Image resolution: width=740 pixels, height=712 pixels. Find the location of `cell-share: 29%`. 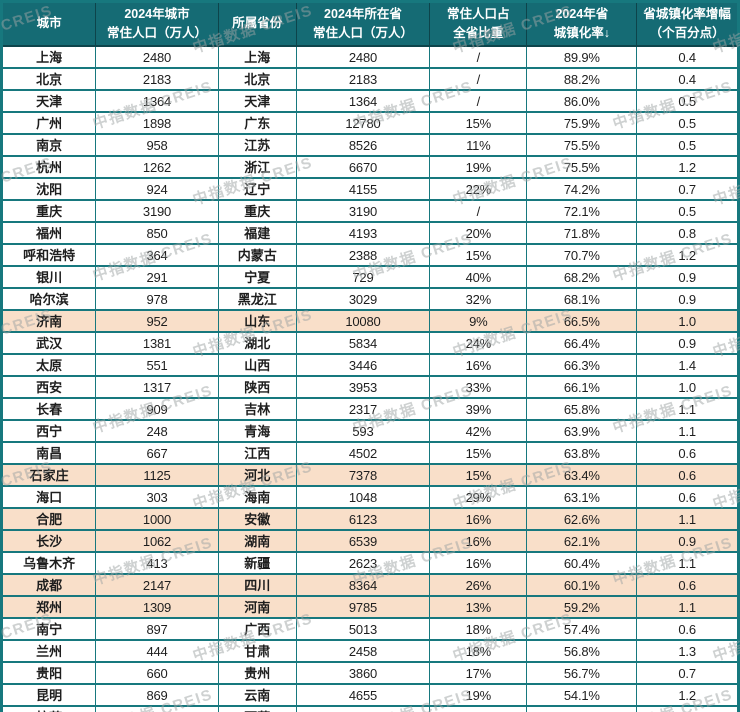

cell-share: 29% is located at coordinates (478, 497).